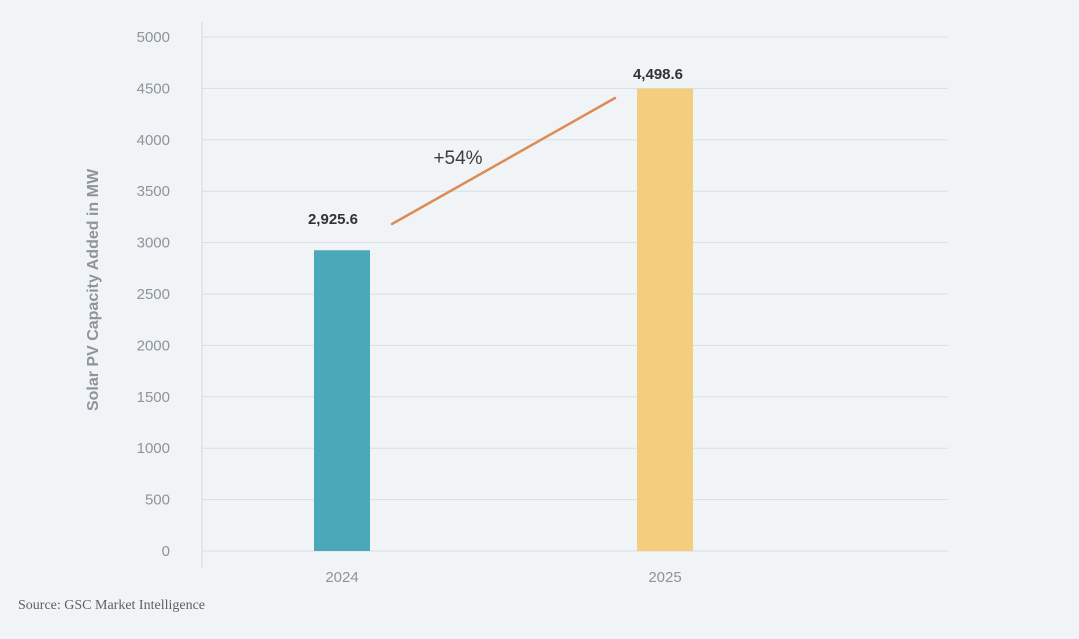 Image resolution: width=1079 pixels, height=639 pixels. Describe the element at coordinates (664, 577) in the screenshot. I see `x-tick-label: 2025` at that location.